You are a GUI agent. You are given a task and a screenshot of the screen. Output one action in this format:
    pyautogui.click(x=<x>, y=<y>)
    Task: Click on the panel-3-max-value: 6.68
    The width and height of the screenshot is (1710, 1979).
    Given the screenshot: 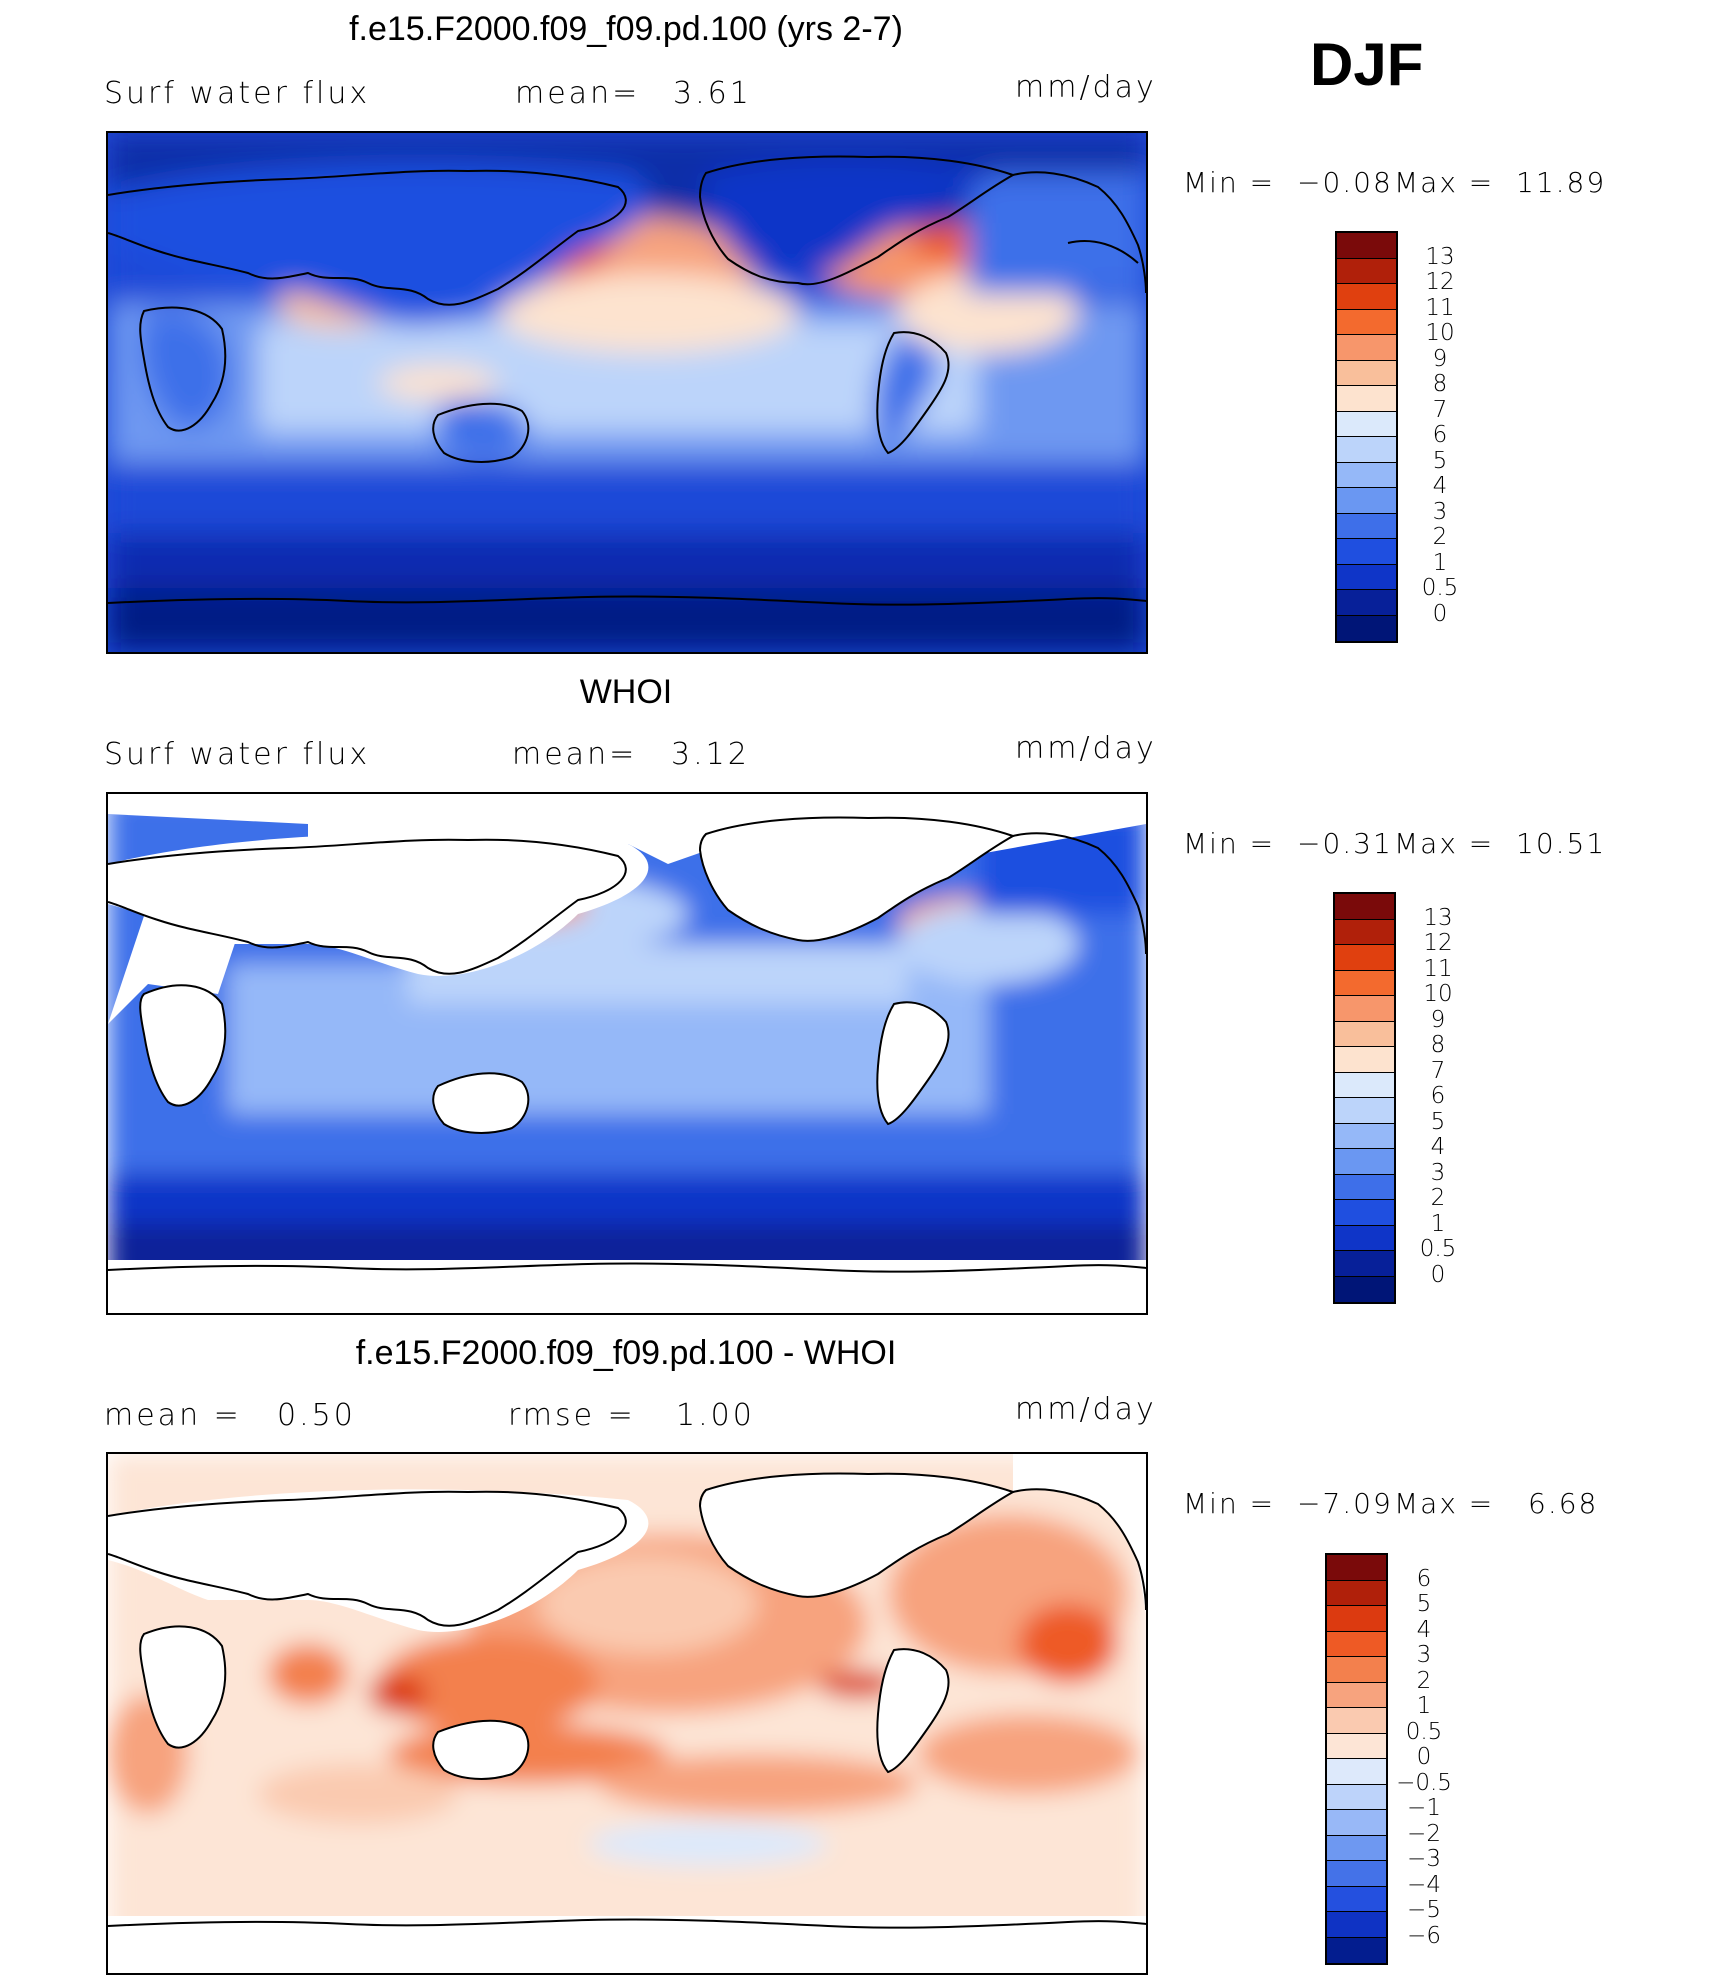 What is the action you would take?
    pyautogui.click(x=1563, y=1503)
    